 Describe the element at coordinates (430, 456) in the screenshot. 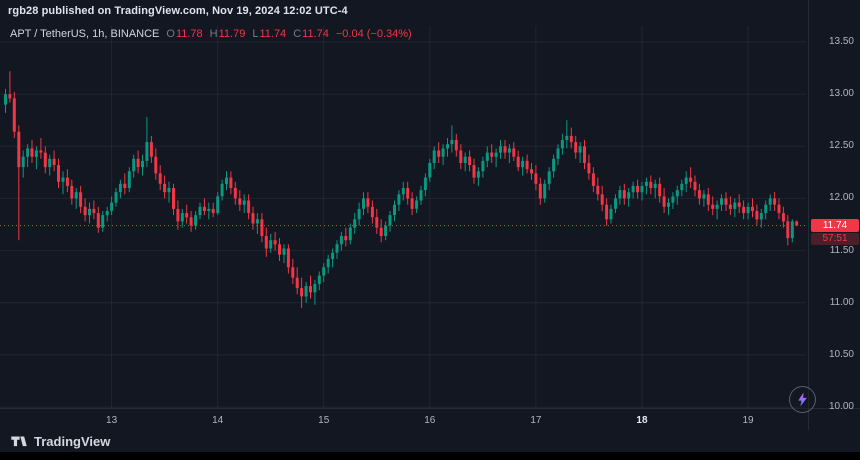

I see `bottom-bar` at that location.